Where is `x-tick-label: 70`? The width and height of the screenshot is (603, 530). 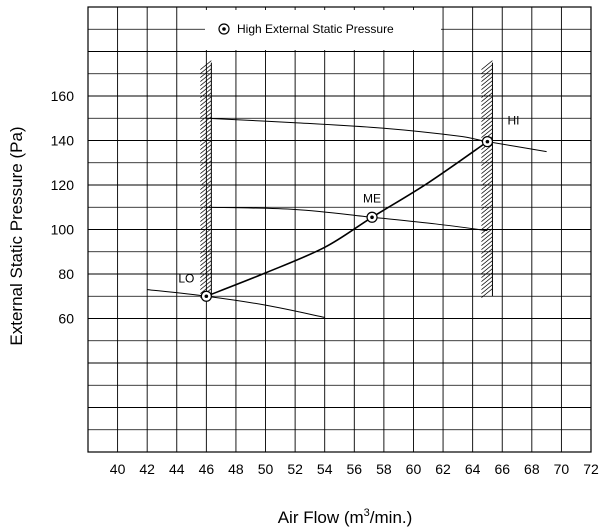 x-tick-label: 70 is located at coordinates (562, 469).